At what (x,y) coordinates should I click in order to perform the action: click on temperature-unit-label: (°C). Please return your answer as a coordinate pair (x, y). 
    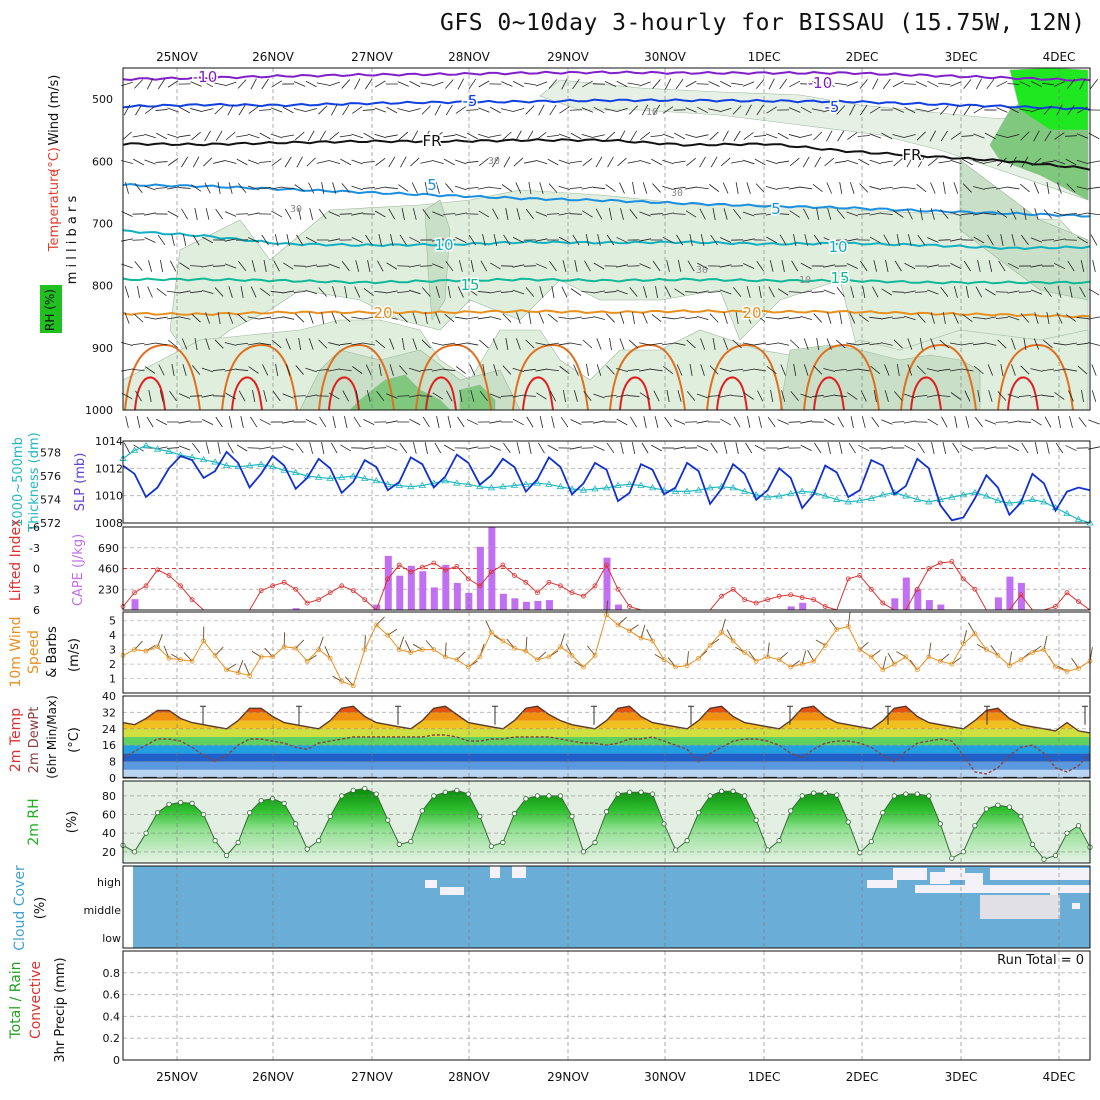
    Looking at the image, I should click on (54, 160).